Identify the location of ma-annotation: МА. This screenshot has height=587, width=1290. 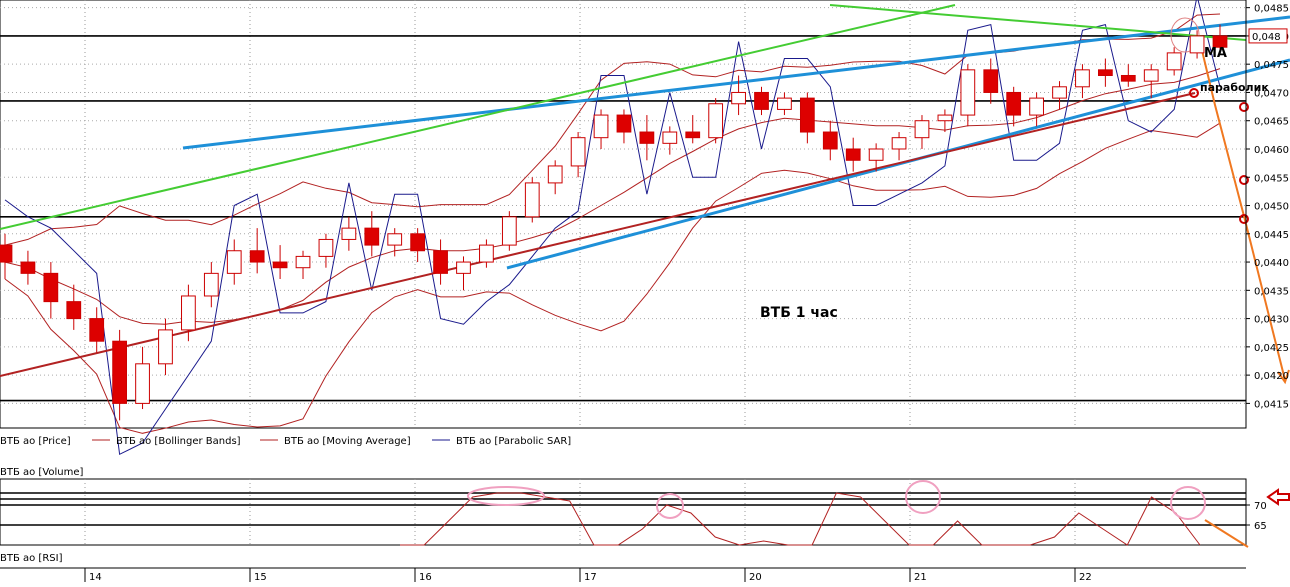
(1215, 53).